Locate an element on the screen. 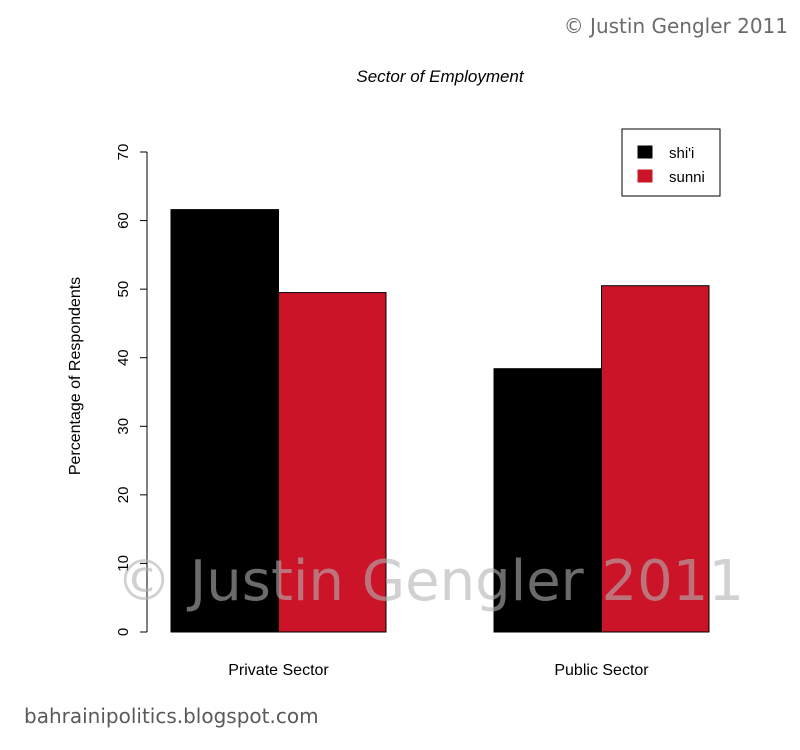  x-category-label: Private Sector is located at coordinates (278, 670).